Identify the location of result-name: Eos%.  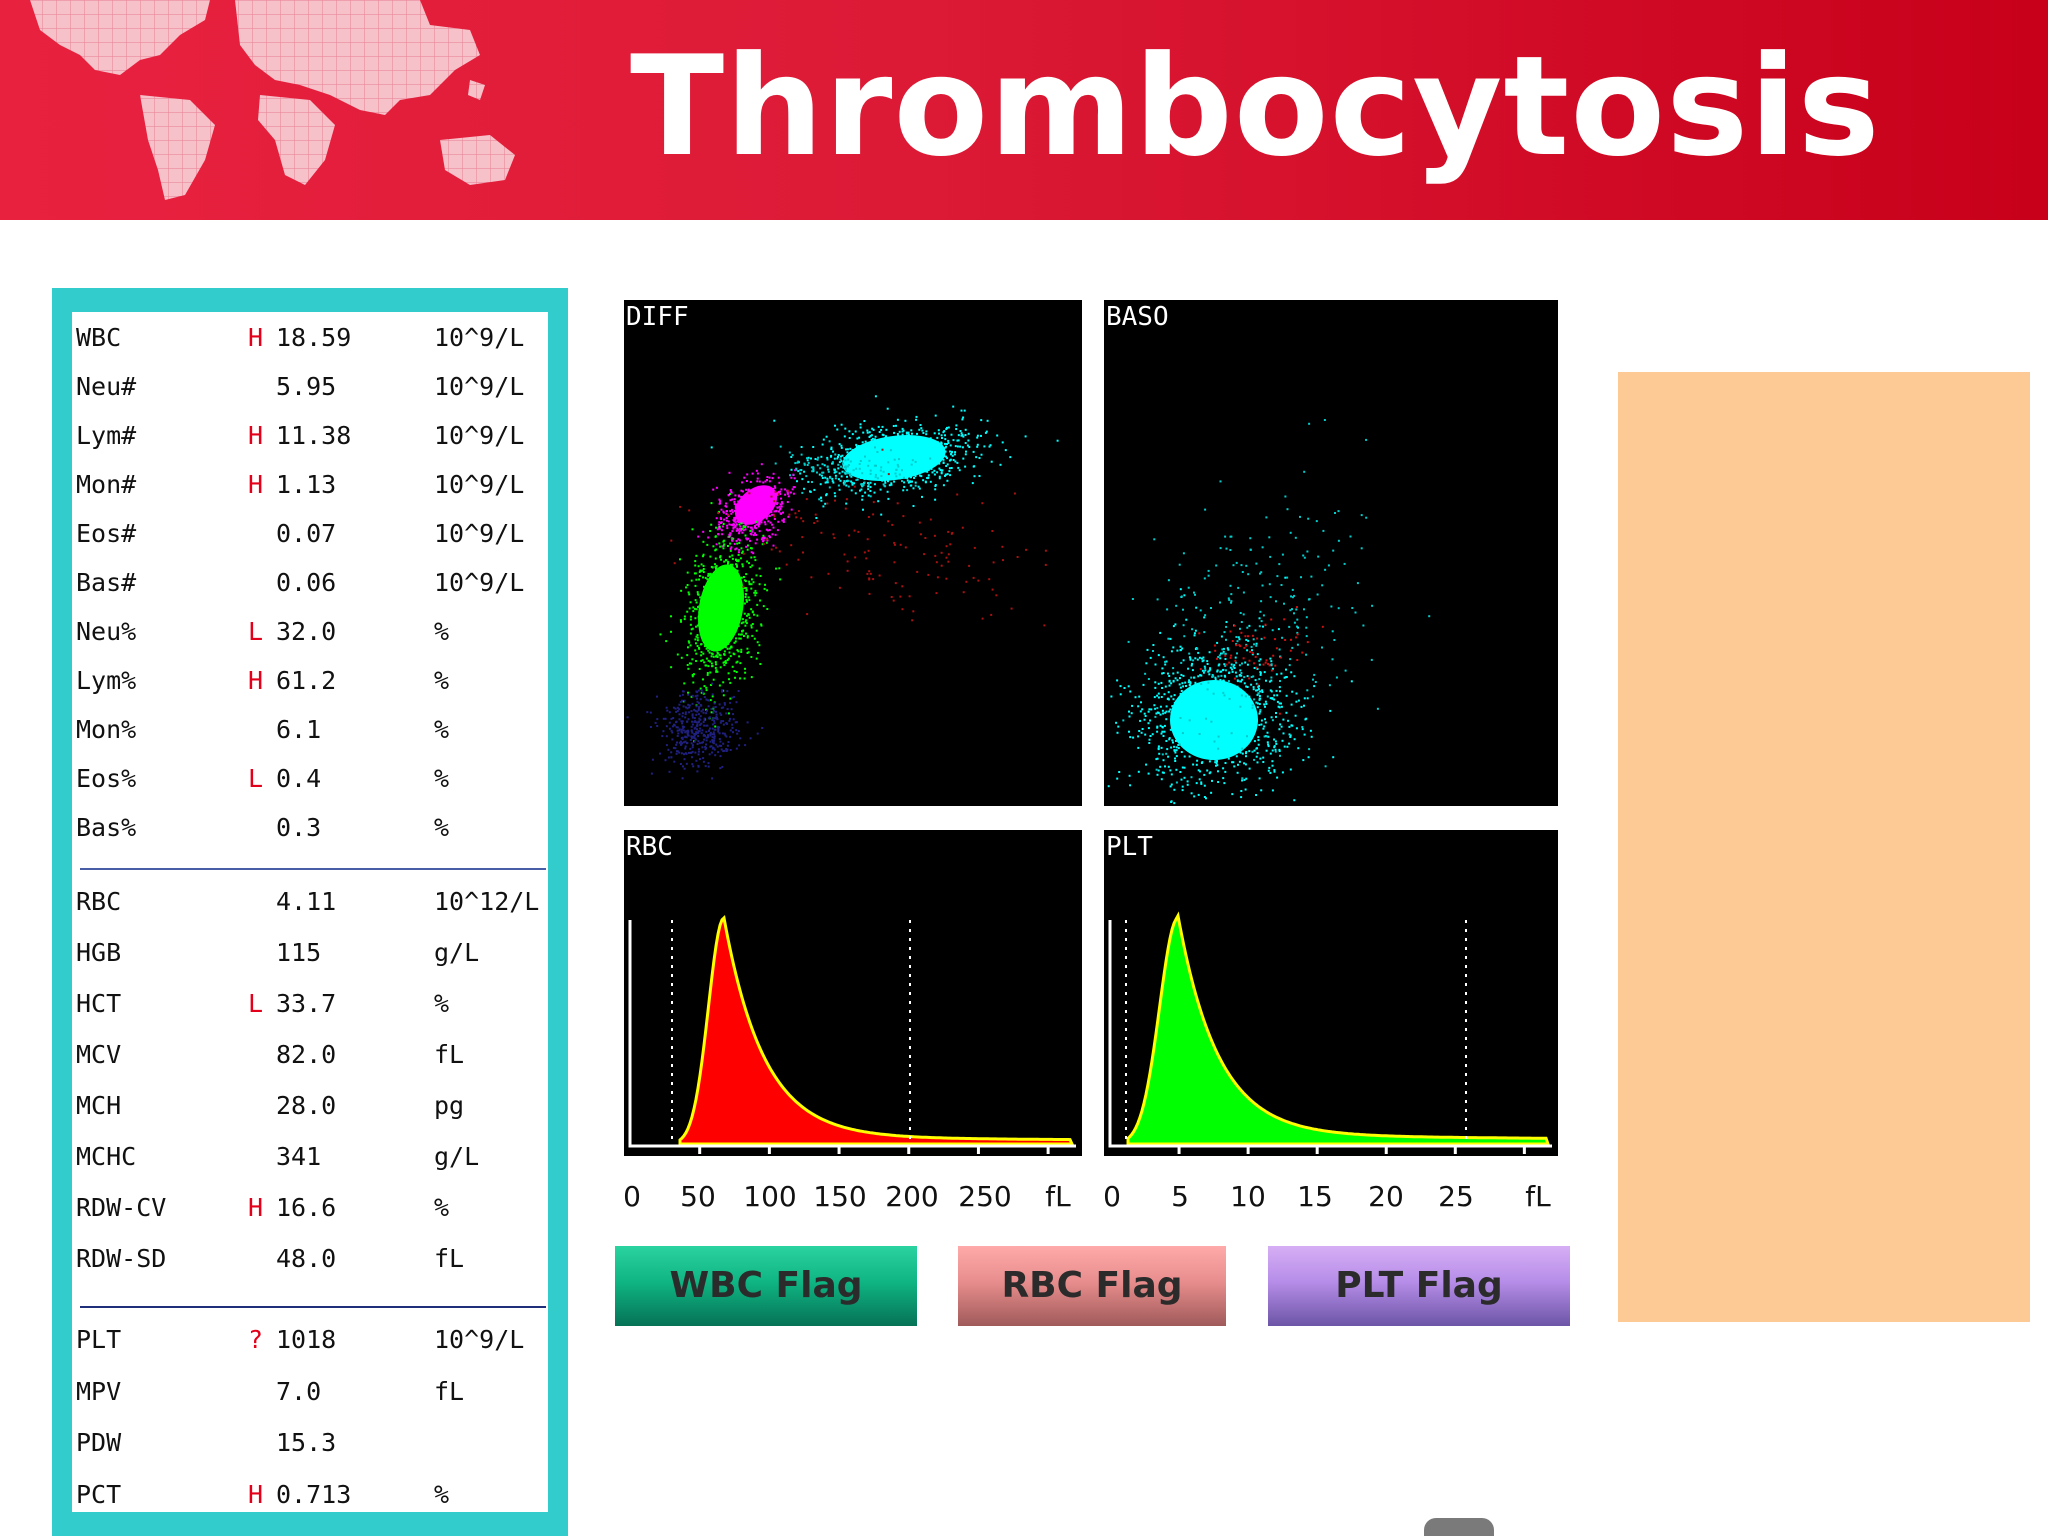
(106, 778).